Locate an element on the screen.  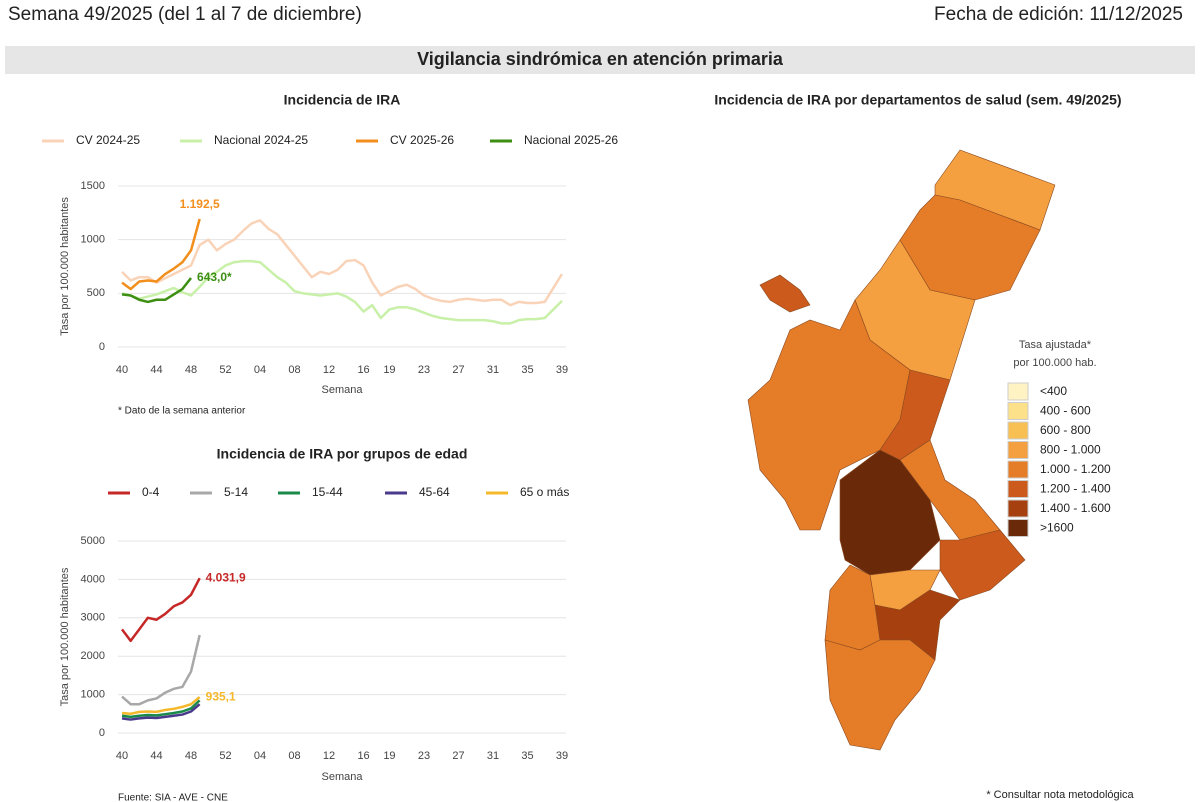
legend-label: 400 - 600 is located at coordinates (1065, 411).